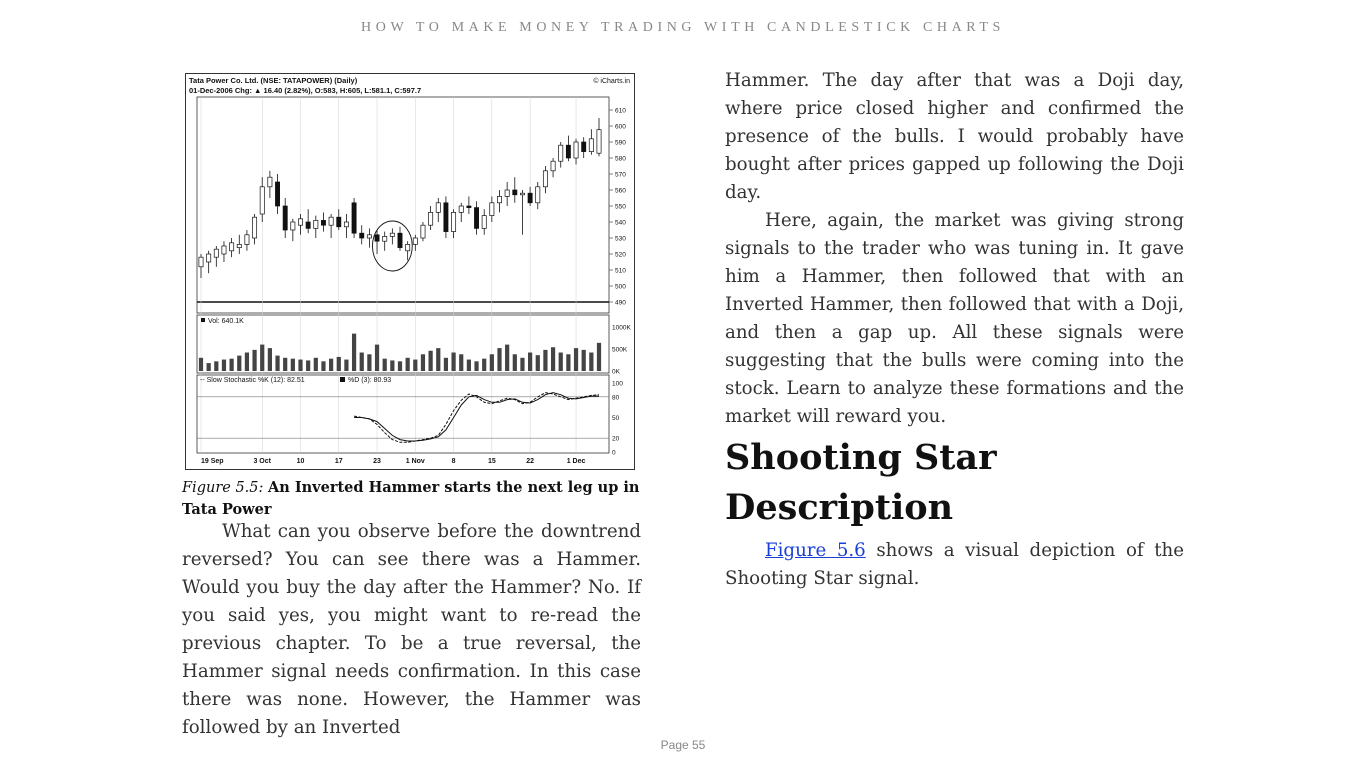  I want to click on x-tick-label: 17, so click(339, 461).